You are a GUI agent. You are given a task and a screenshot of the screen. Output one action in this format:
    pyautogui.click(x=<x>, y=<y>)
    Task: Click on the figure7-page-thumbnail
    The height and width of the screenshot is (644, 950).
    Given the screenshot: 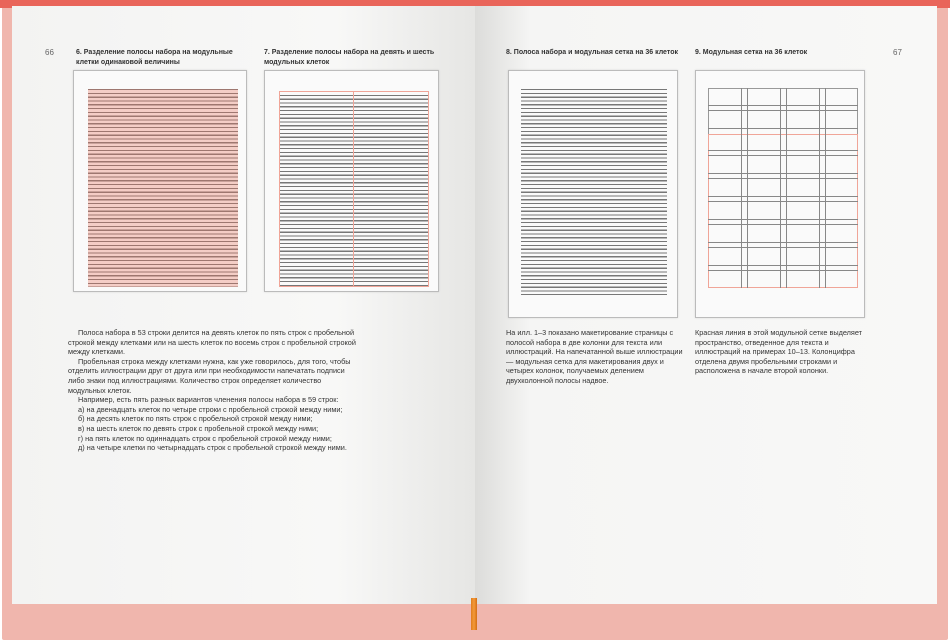 What is the action you would take?
    pyautogui.click(x=351, y=181)
    